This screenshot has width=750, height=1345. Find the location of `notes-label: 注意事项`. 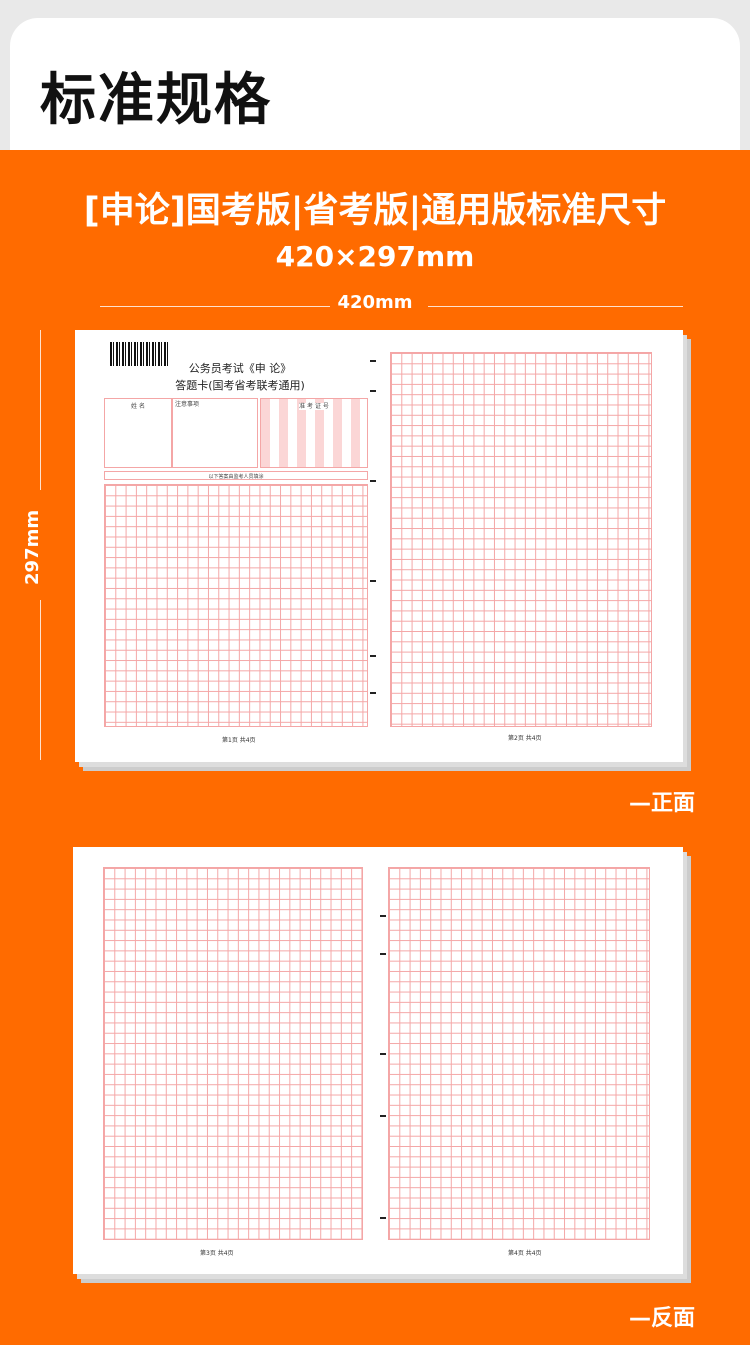

notes-label: 注意事项 is located at coordinates (187, 404).